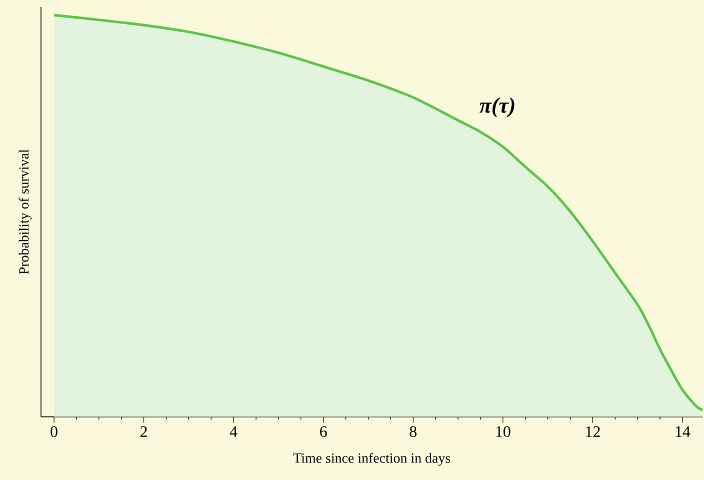 This screenshot has width=704, height=480. Describe the element at coordinates (54, 432) in the screenshot. I see `x-tick-label: 0` at that location.